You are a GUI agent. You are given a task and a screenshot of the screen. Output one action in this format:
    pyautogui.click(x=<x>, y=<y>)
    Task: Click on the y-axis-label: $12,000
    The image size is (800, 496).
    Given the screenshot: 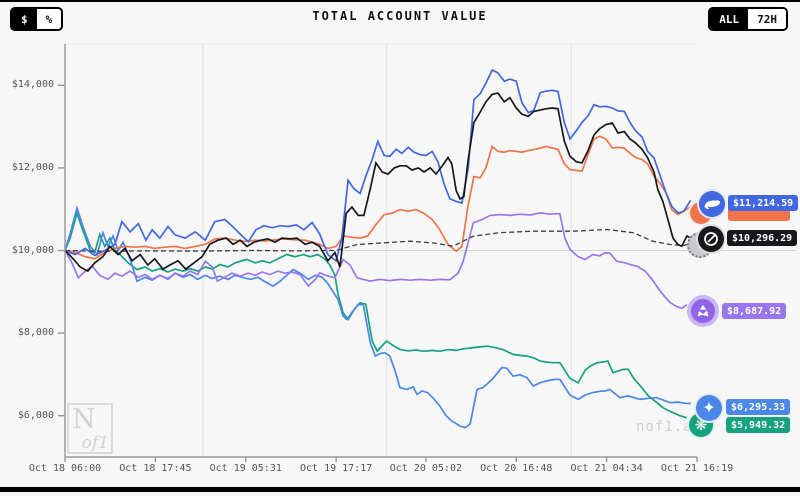 What is the action you would take?
    pyautogui.click(x=32, y=167)
    